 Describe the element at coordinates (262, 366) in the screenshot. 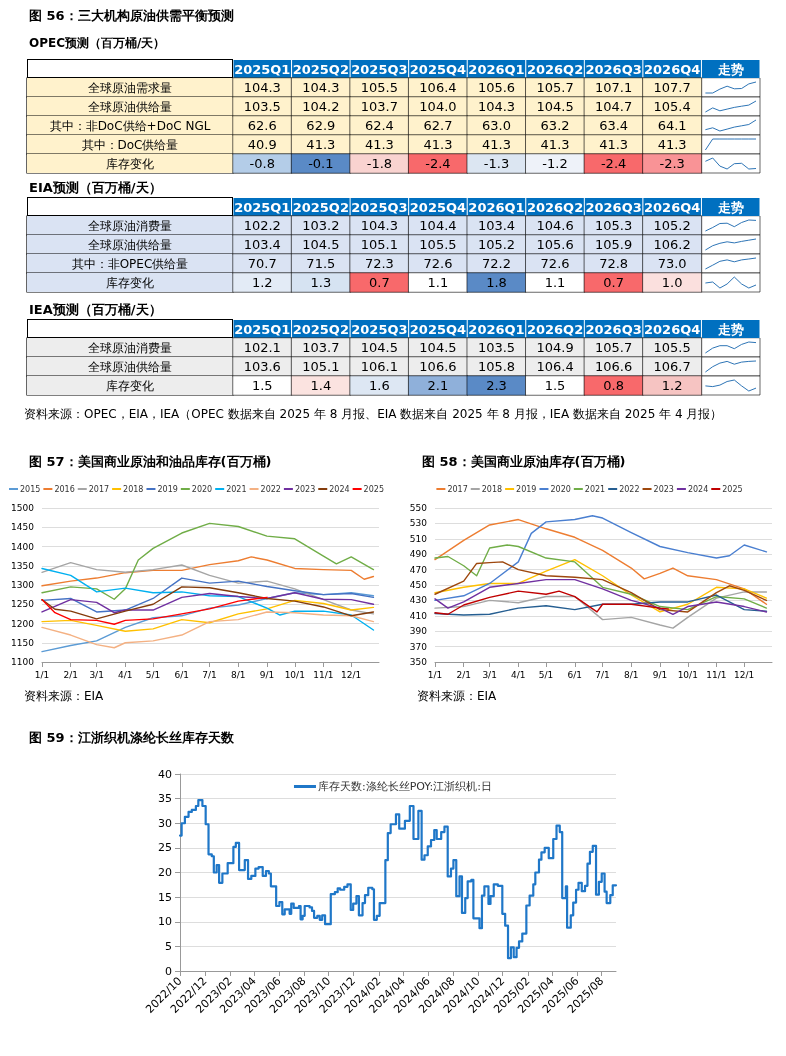

I see `data-label: 103.6` at that location.